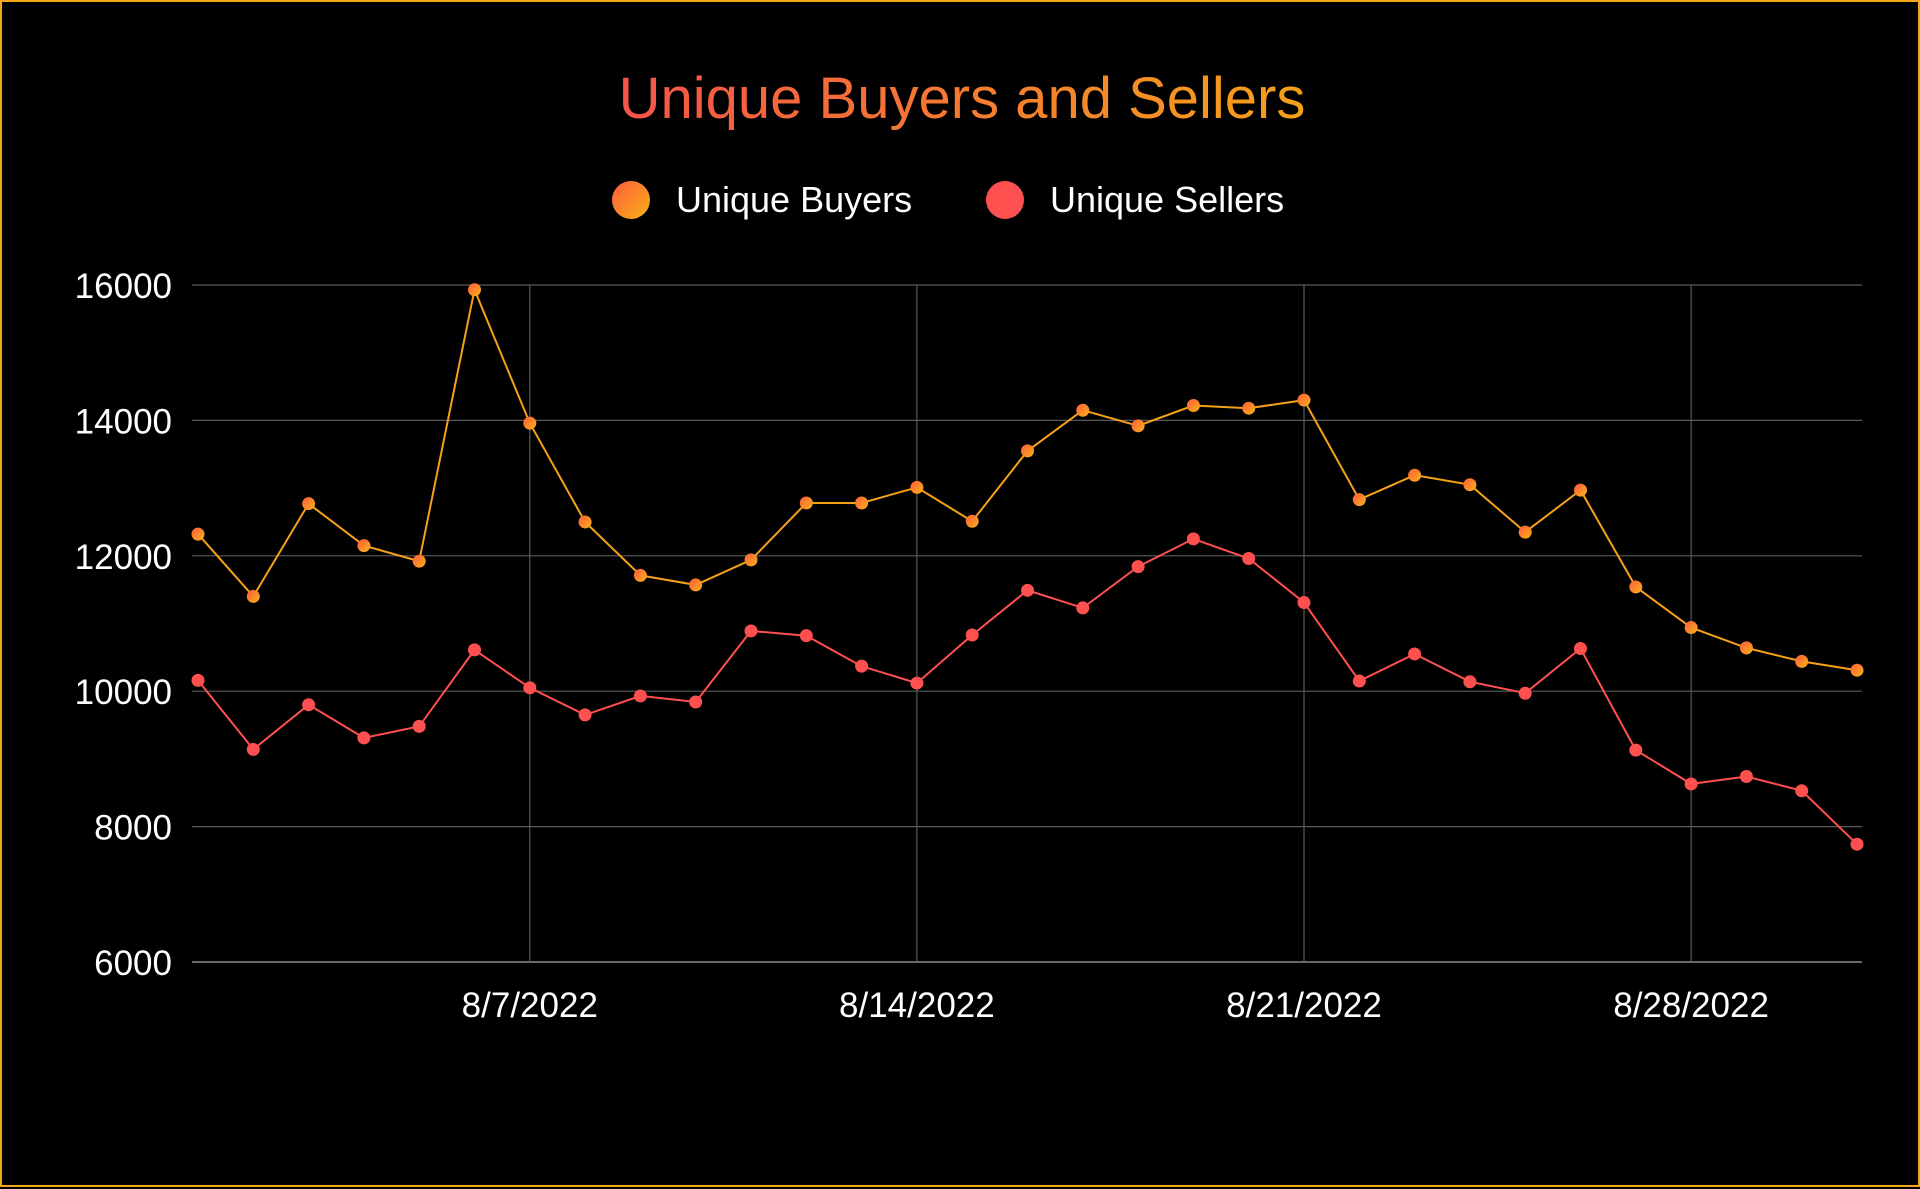 Image resolution: width=1920 pixels, height=1189 pixels. Describe the element at coordinates (123, 557) in the screenshot. I see `y-tick-label: 12000` at that location.